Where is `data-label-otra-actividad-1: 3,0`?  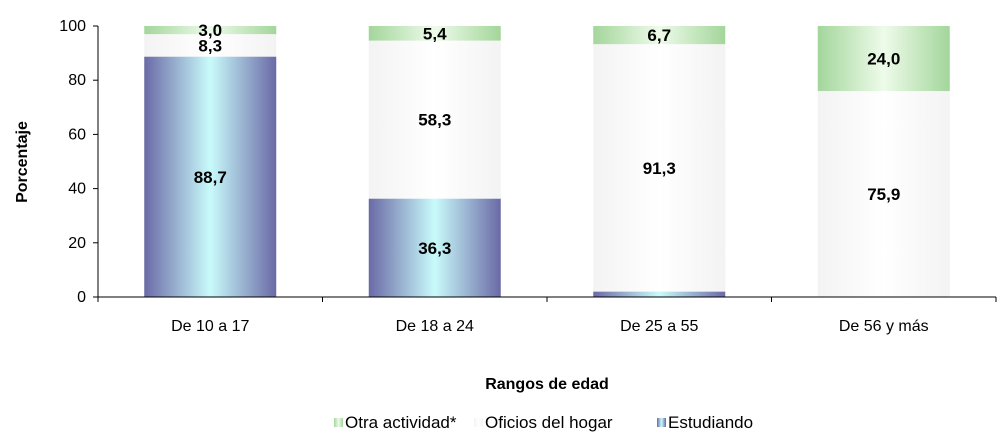
data-label-otra-actividad-1: 3,0 is located at coordinates (210, 30).